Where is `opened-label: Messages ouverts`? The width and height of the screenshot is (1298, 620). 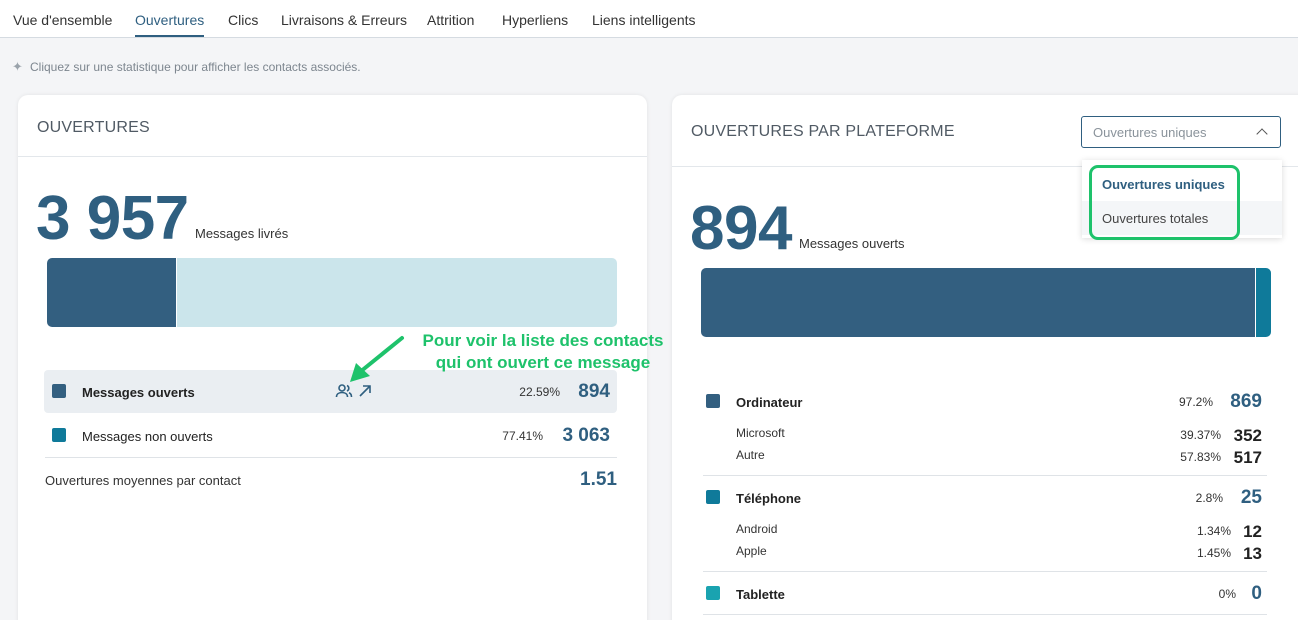
opened-label: Messages ouverts is located at coordinates (852, 243).